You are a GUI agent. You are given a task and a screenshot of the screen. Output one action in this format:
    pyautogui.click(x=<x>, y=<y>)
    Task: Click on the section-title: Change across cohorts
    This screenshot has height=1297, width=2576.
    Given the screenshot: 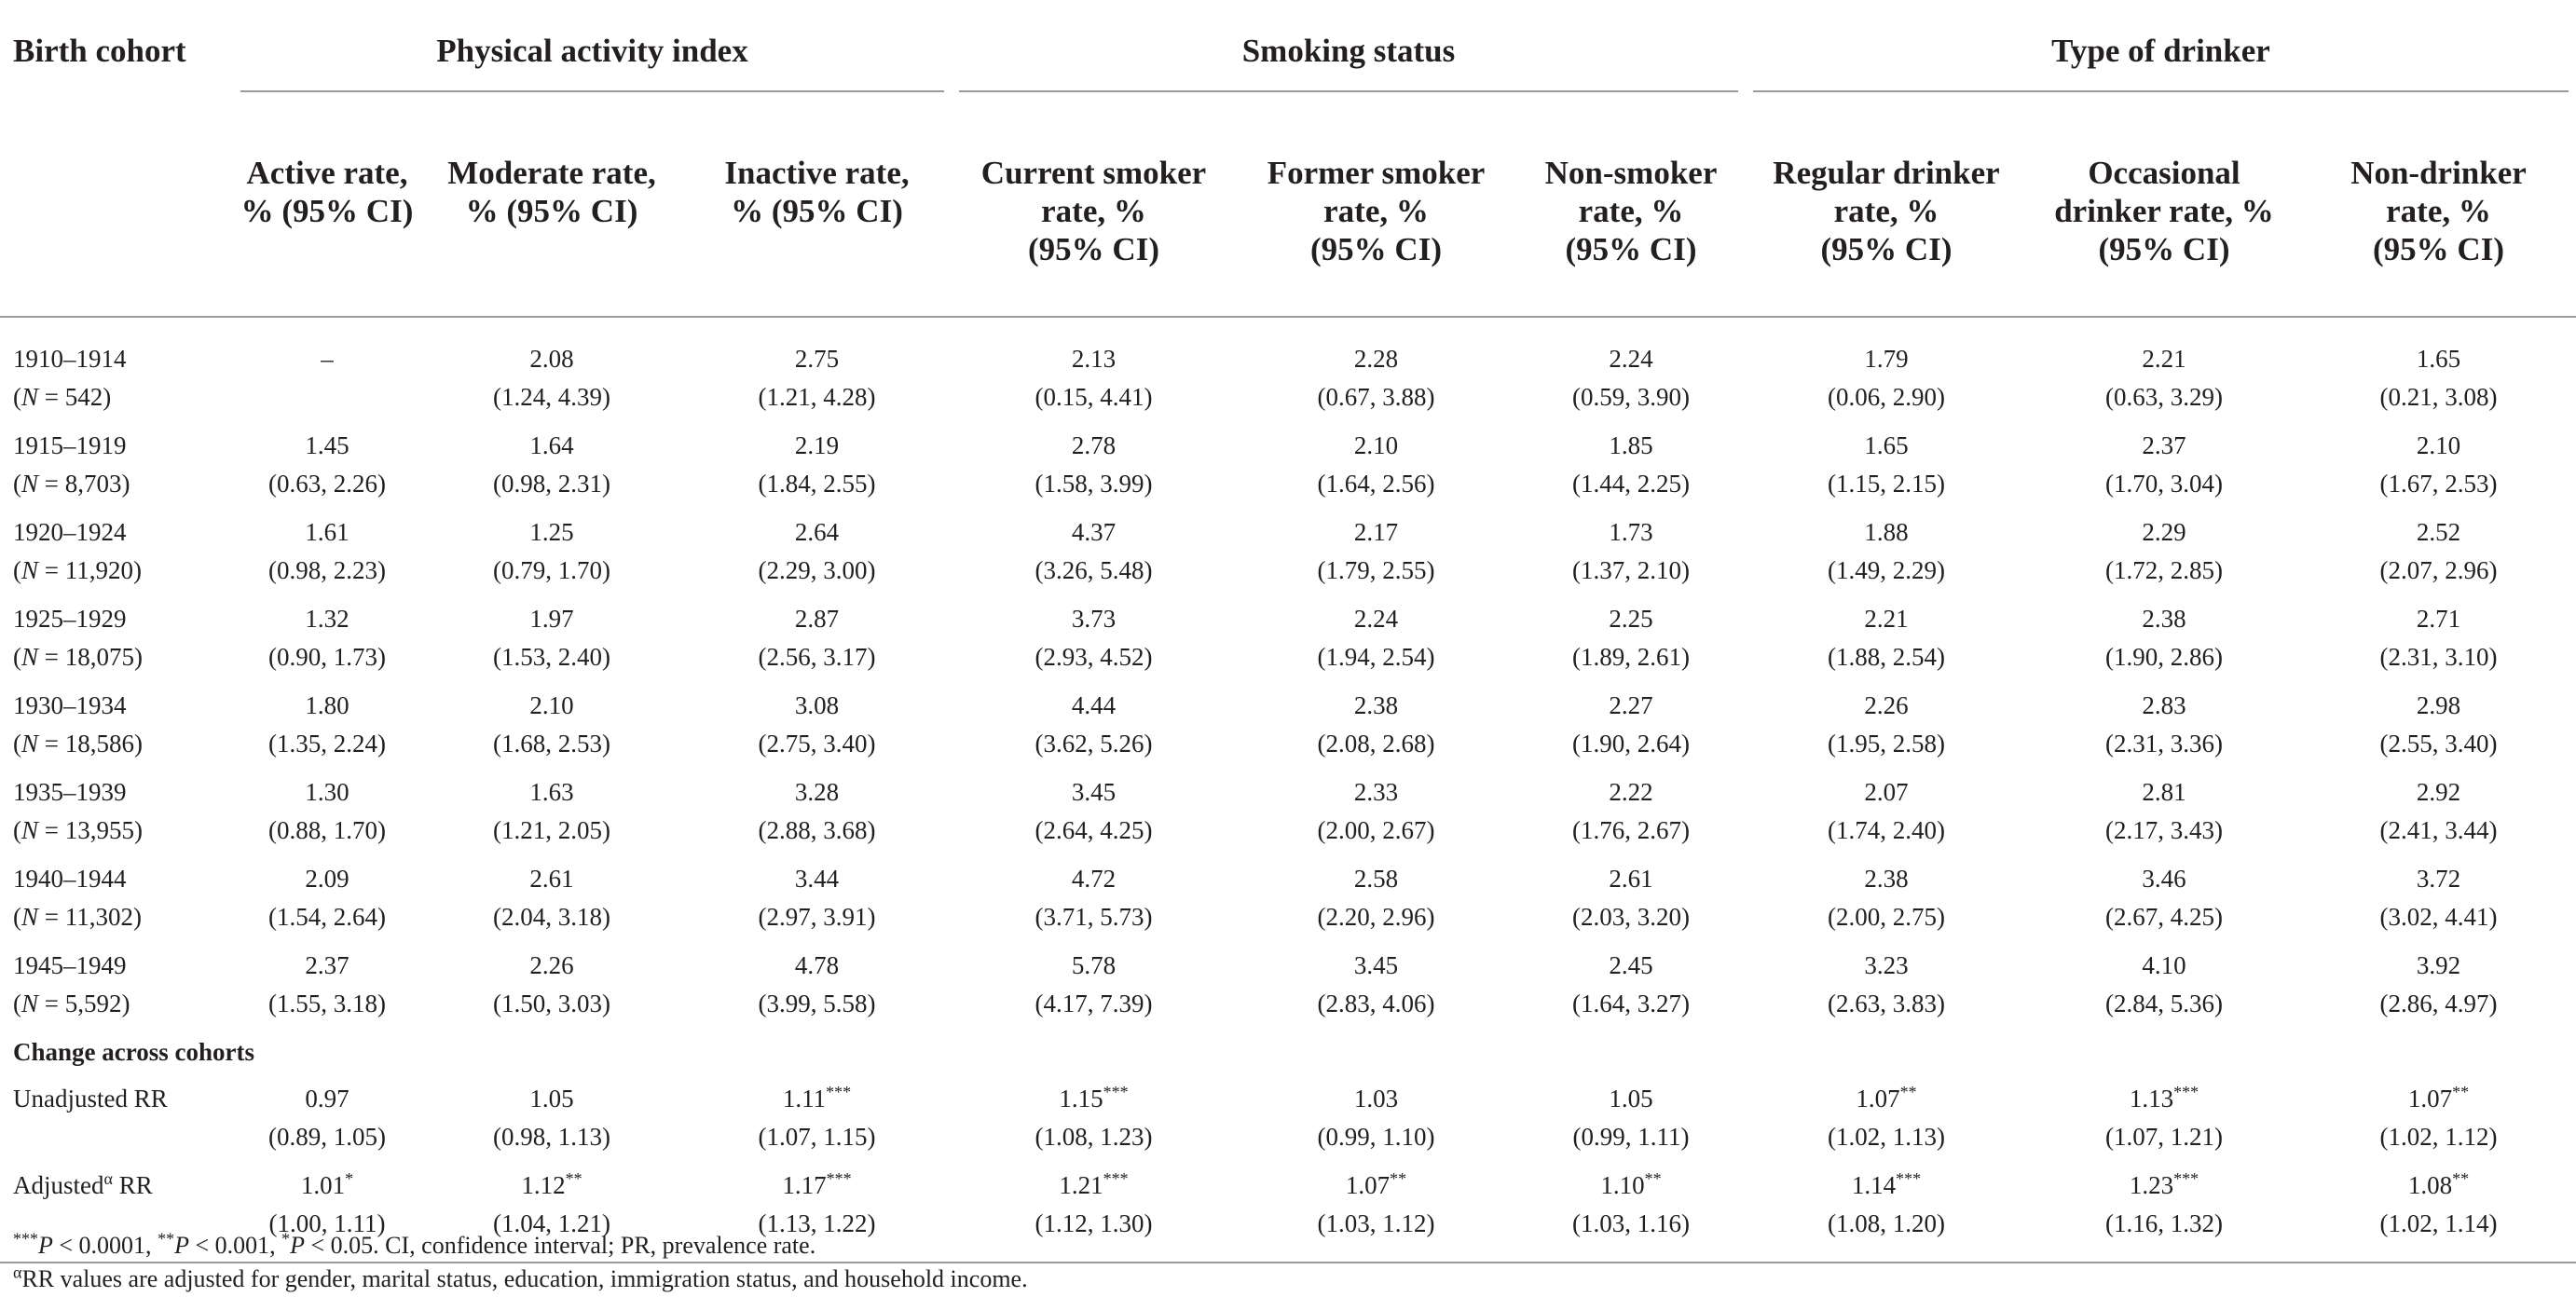 What is the action you would take?
    pyautogui.click(x=133, y=1052)
    